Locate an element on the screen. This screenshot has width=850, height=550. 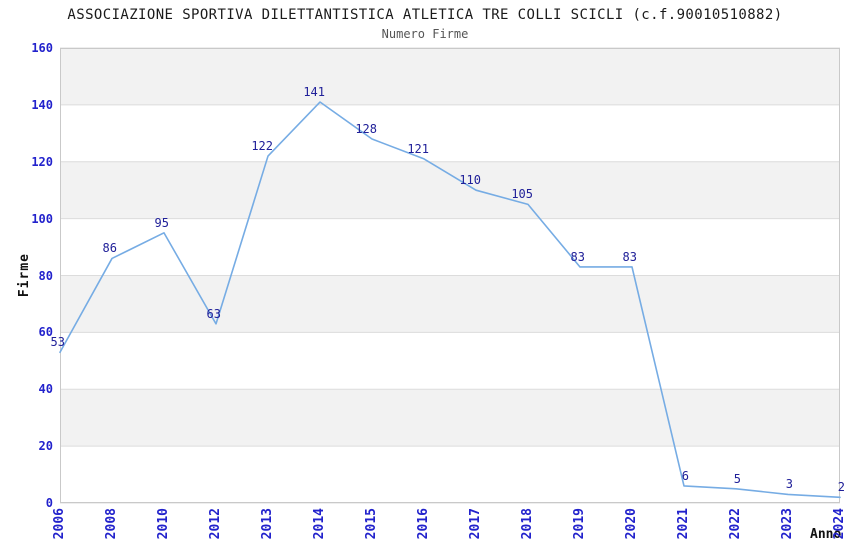
data-point-label: 3 is located at coordinates (789, 484).